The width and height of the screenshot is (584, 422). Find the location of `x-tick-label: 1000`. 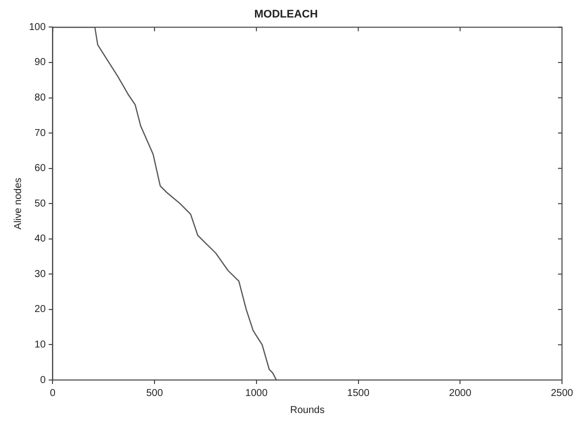

x-tick-label: 1000 is located at coordinates (256, 393).